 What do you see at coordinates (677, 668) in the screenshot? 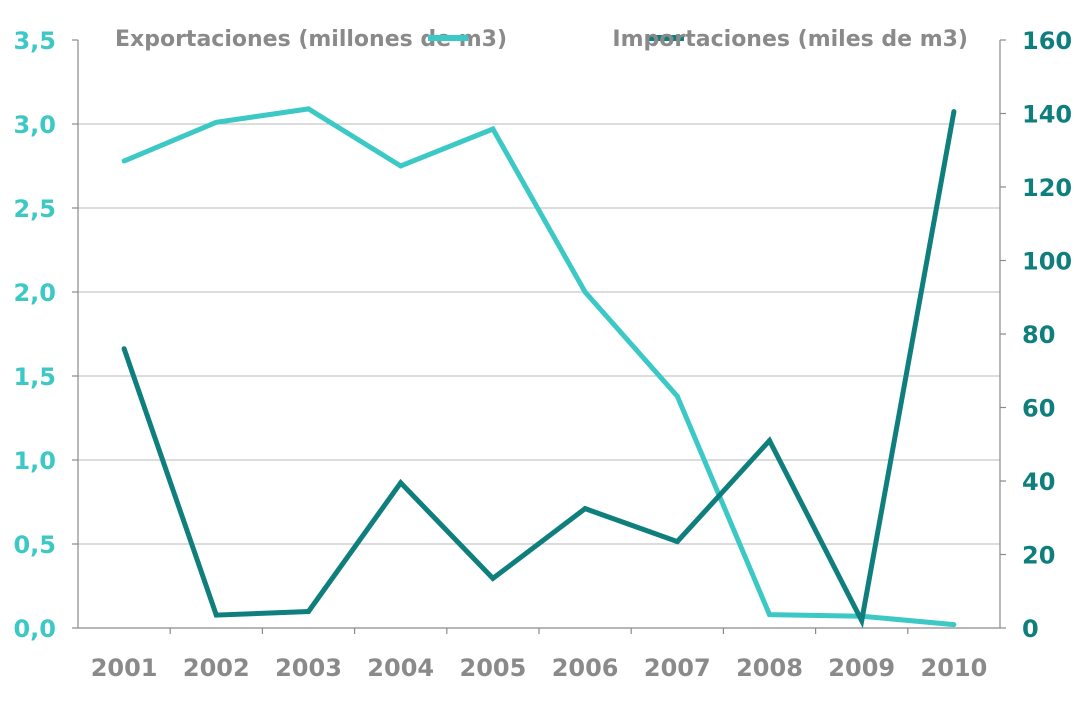
I see `x-tick-label: 2007` at bounding box center [677, 668].